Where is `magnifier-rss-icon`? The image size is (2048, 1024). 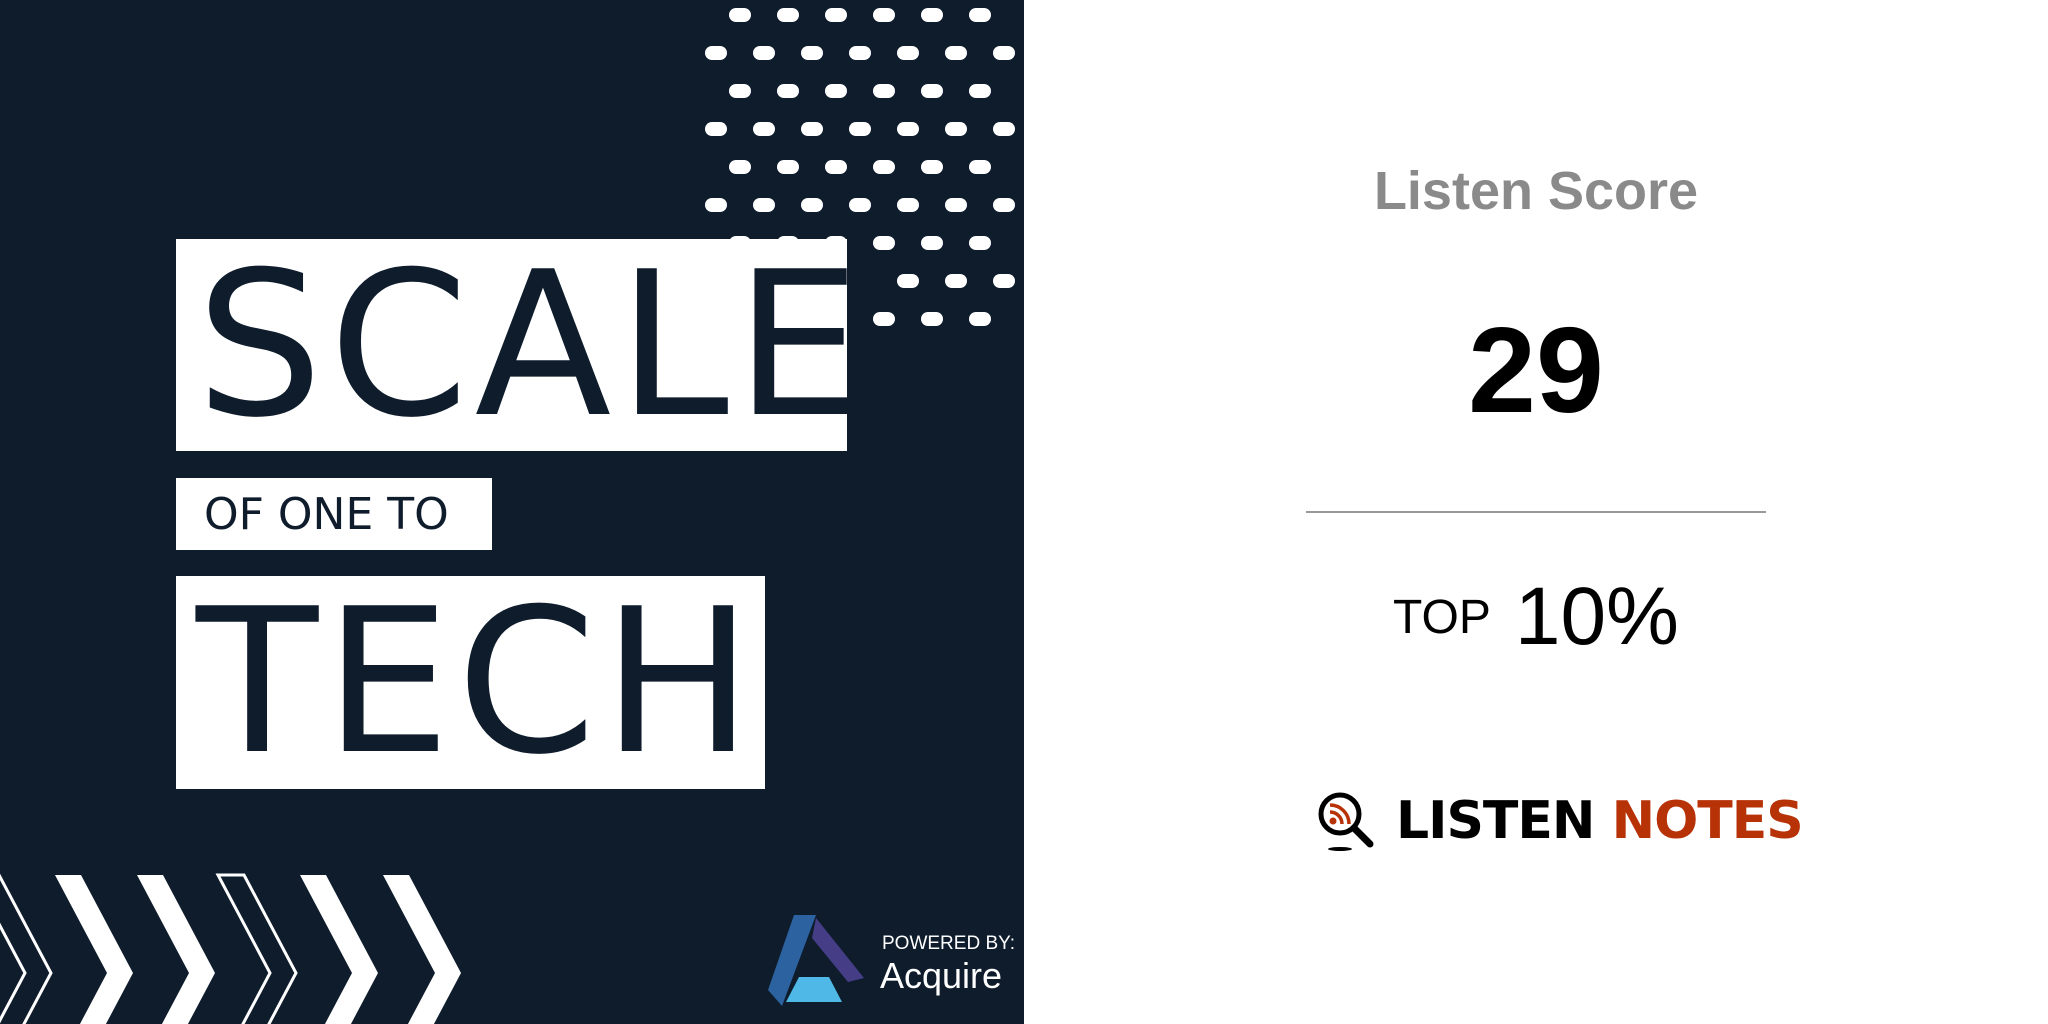
magnifier-rss-icon is located at coordinates (1346, 821).